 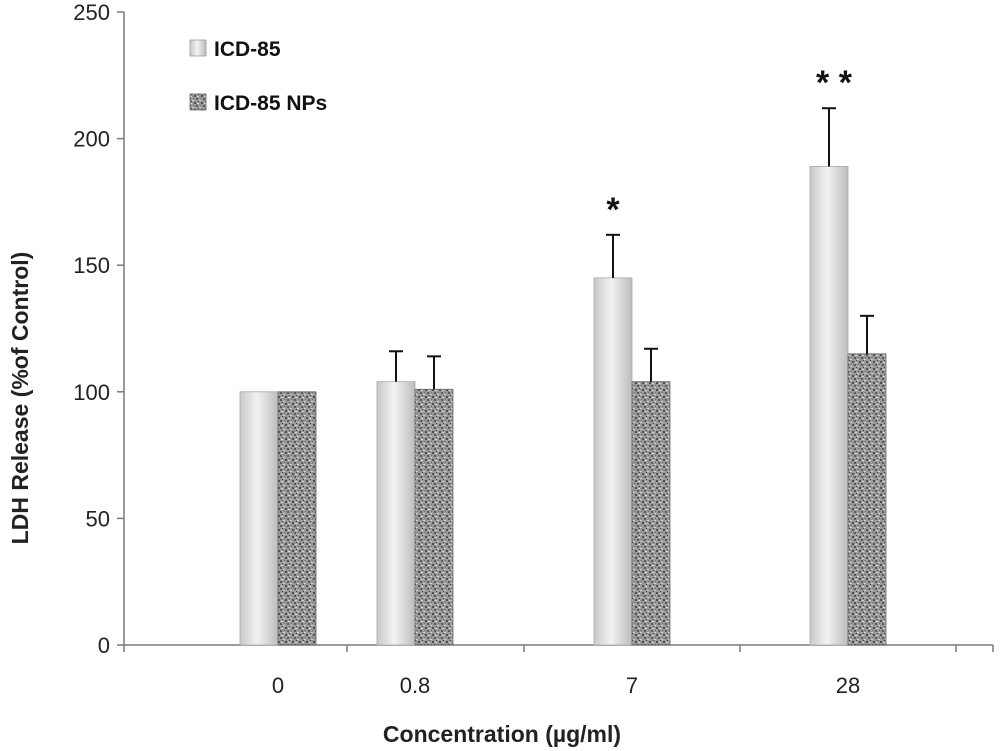 What do you see at coordinates (91, 139) in the screenshot?
I see `y-tick-label: 200` at bounding box center [91, 139].